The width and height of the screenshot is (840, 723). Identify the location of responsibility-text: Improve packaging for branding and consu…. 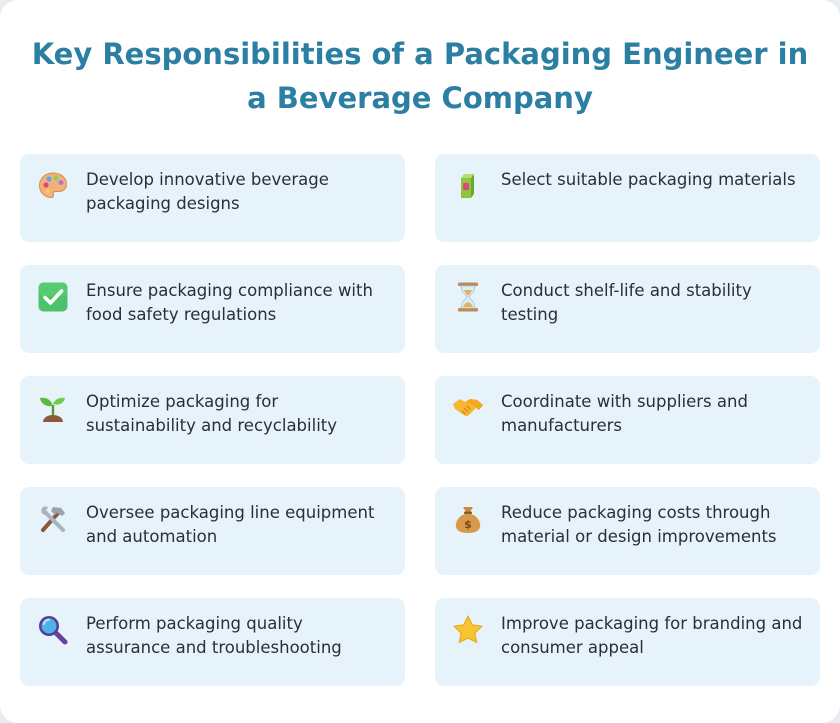
(652, 635).